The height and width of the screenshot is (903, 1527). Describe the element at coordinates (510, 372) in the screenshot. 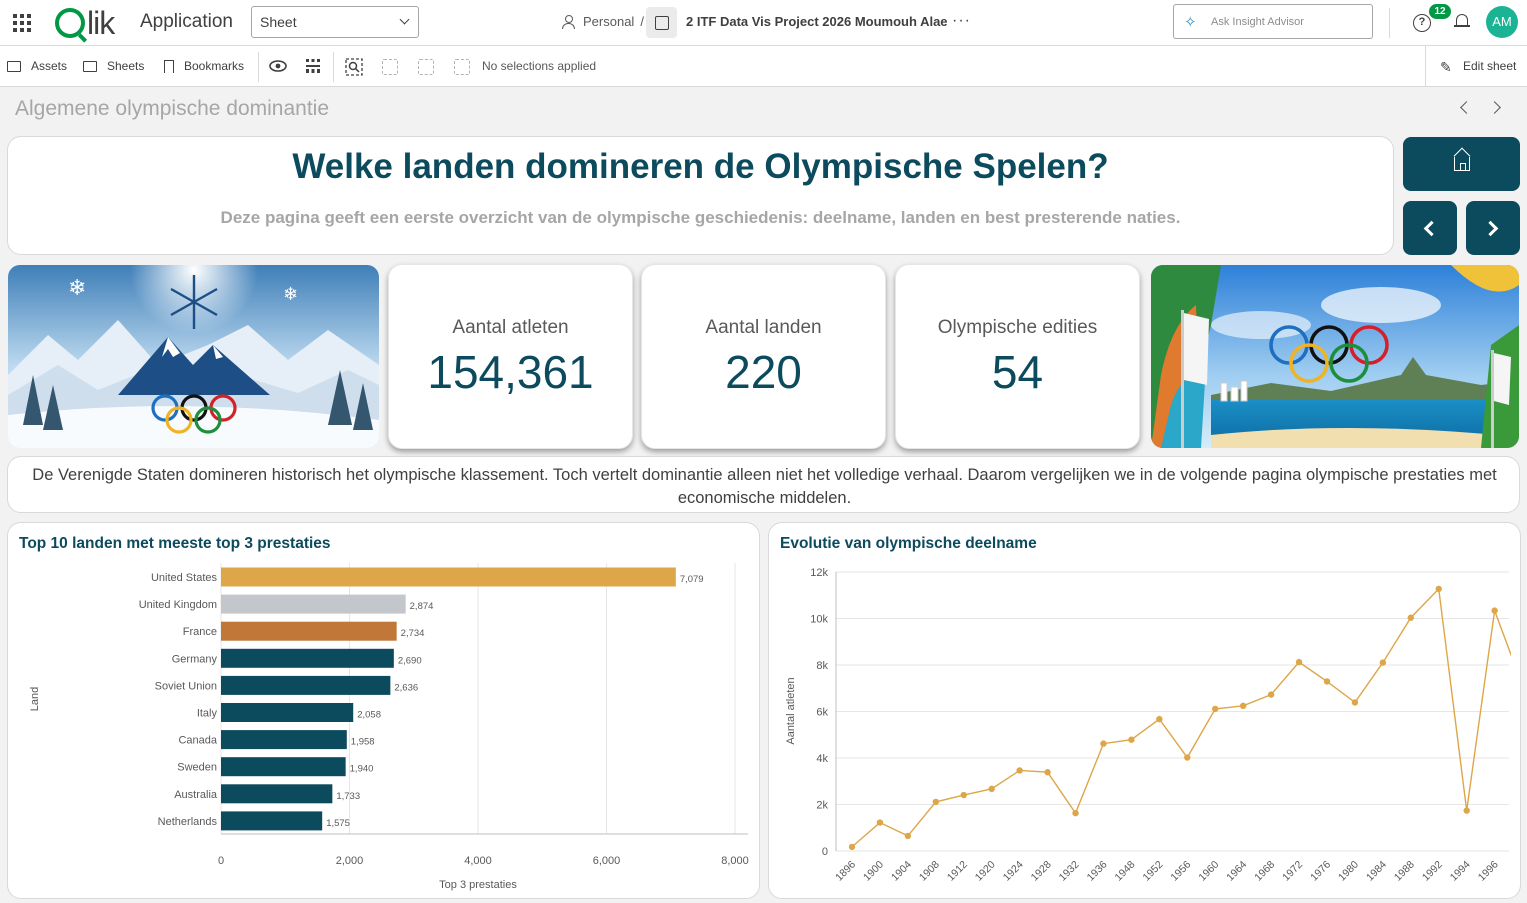

I see `kpi-value: 154,361` at that location.